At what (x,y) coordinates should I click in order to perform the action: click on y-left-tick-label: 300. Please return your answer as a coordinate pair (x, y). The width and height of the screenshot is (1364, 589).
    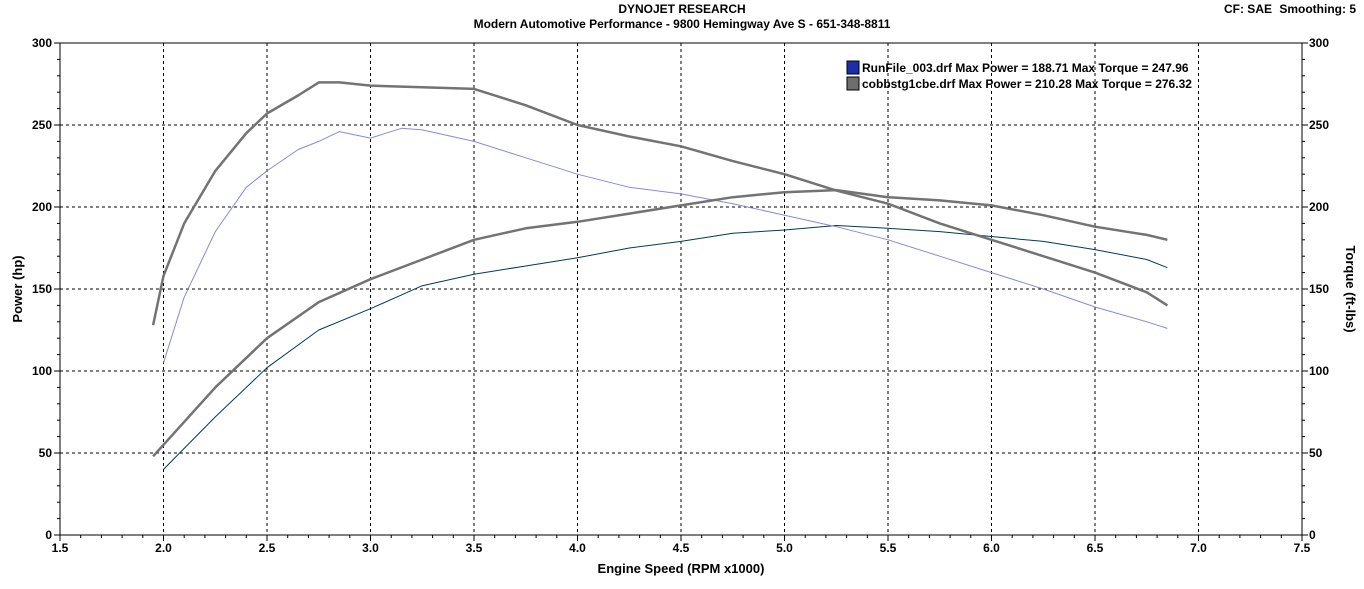
    Looking at the image, I should click on (42, 43).